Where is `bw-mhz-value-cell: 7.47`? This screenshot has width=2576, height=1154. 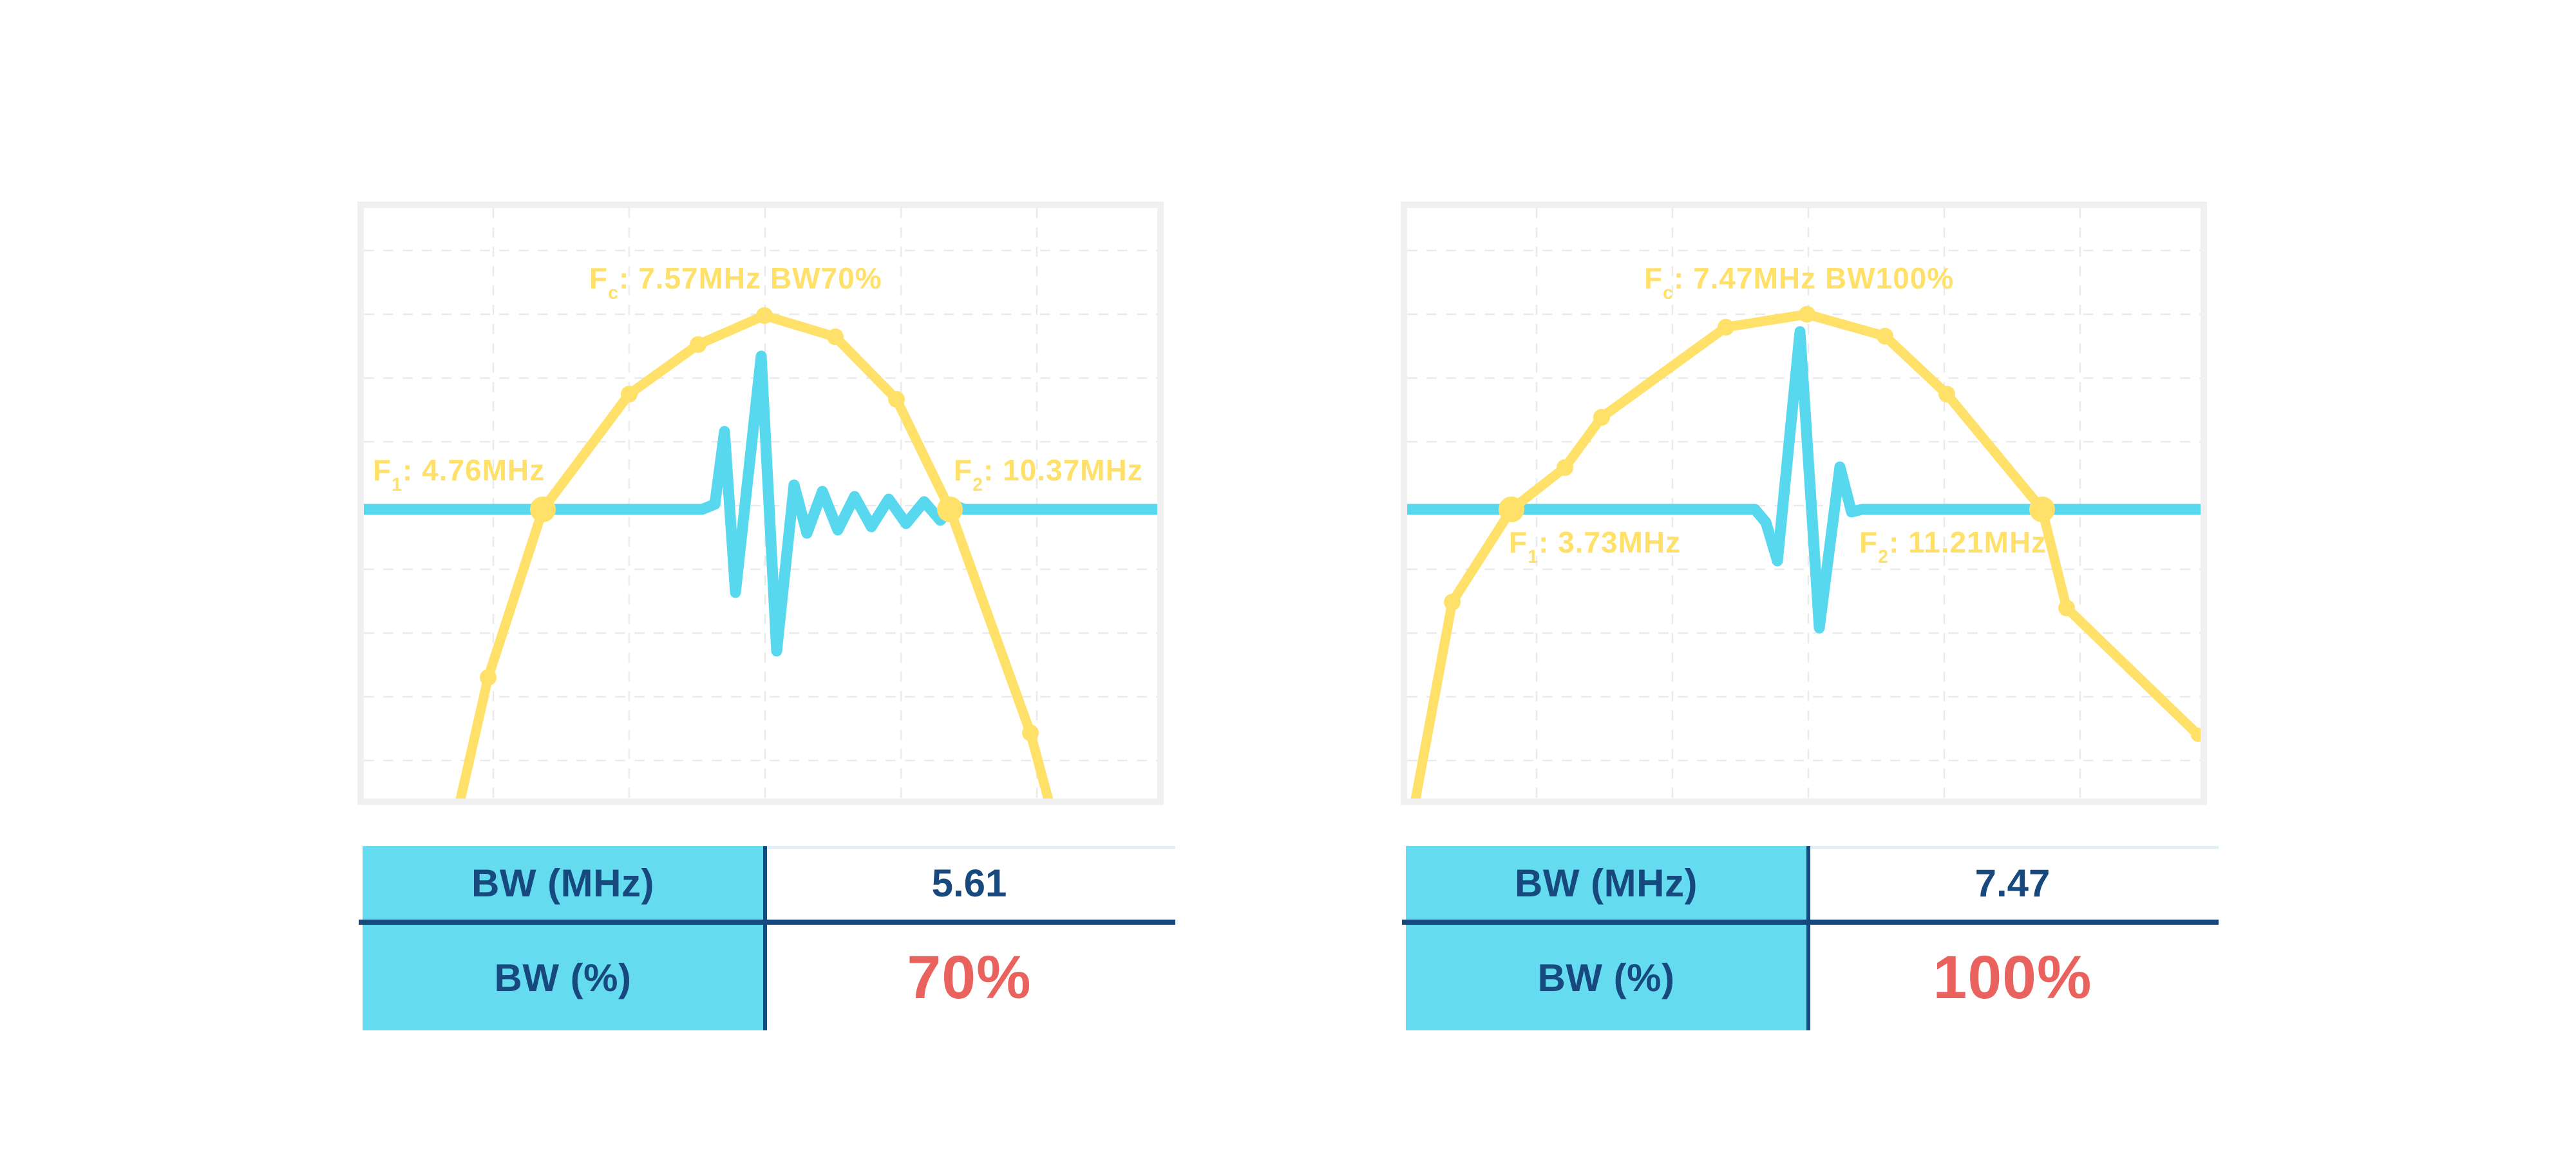
bw-mhz-value-cell: 7.47 is located at coordinates (2012, 883).